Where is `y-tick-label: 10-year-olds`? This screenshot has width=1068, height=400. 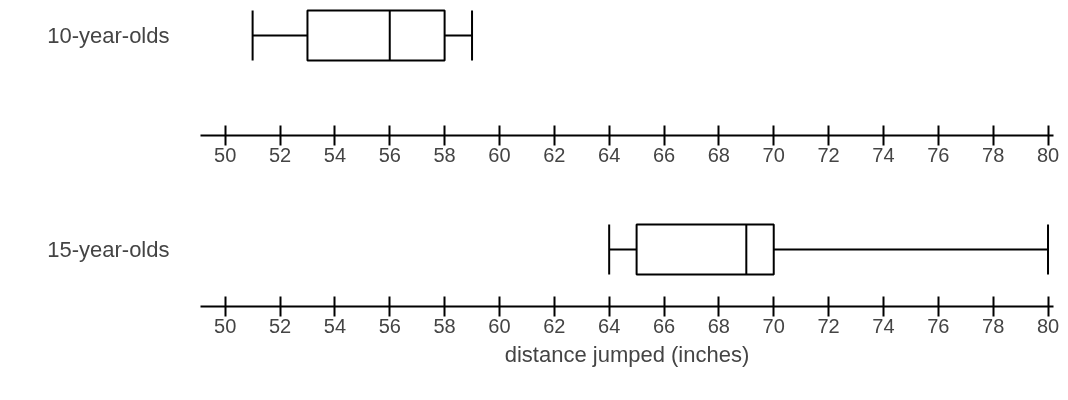 y-tick-label: 10-year-olds is located at coordinates (108, 35).